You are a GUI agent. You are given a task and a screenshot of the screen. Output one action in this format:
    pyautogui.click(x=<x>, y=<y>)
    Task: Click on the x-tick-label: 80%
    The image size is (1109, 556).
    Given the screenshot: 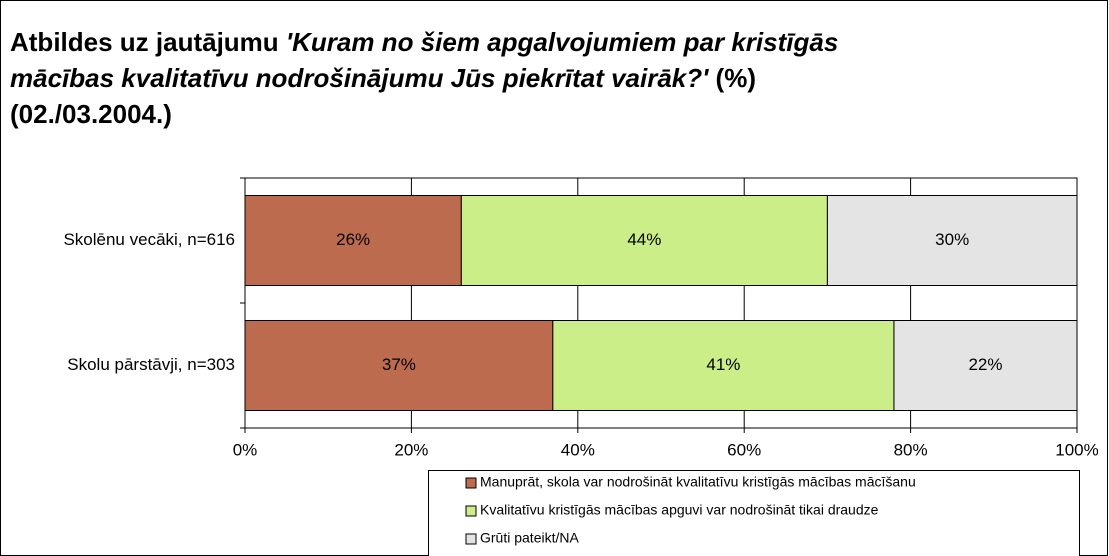 What is the action you would take?
    pyautogui.click(x=911, y=449)
    